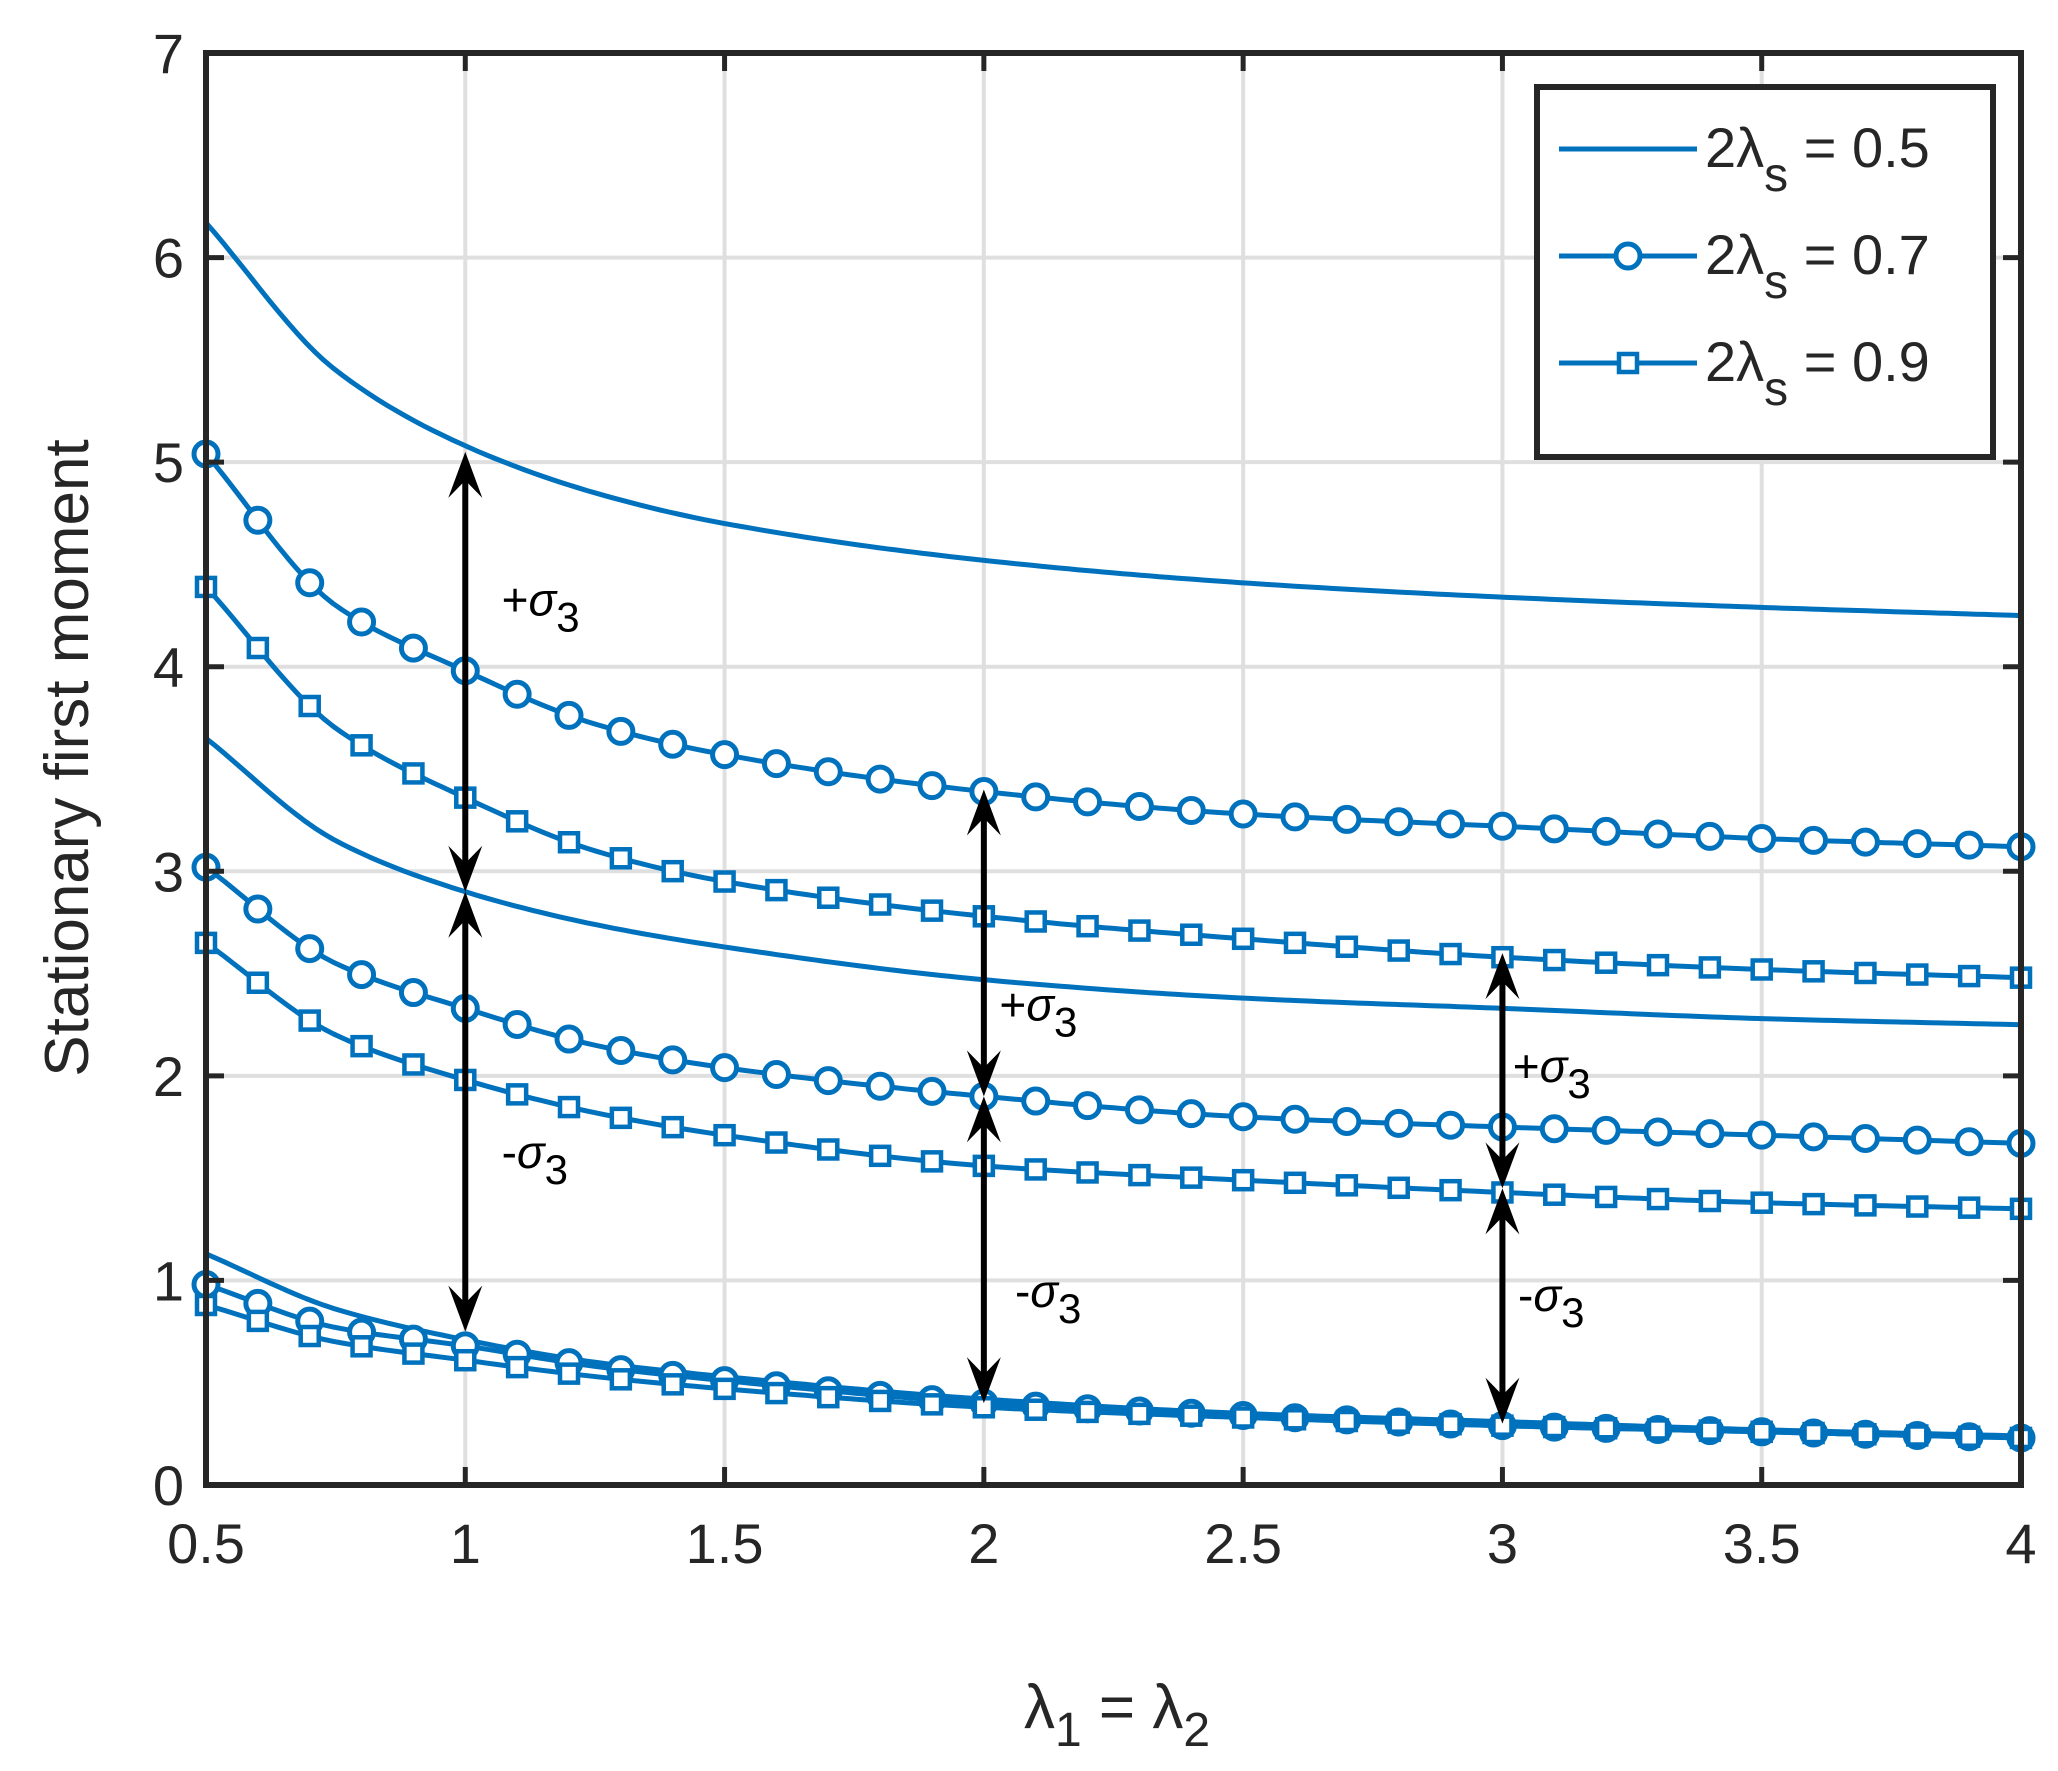 This screenshot has width=2058, height=1771. Describe the element at coordinates (67, 757) in the screenshot. I see `y-axis-title: Stationary first moment` at that location.